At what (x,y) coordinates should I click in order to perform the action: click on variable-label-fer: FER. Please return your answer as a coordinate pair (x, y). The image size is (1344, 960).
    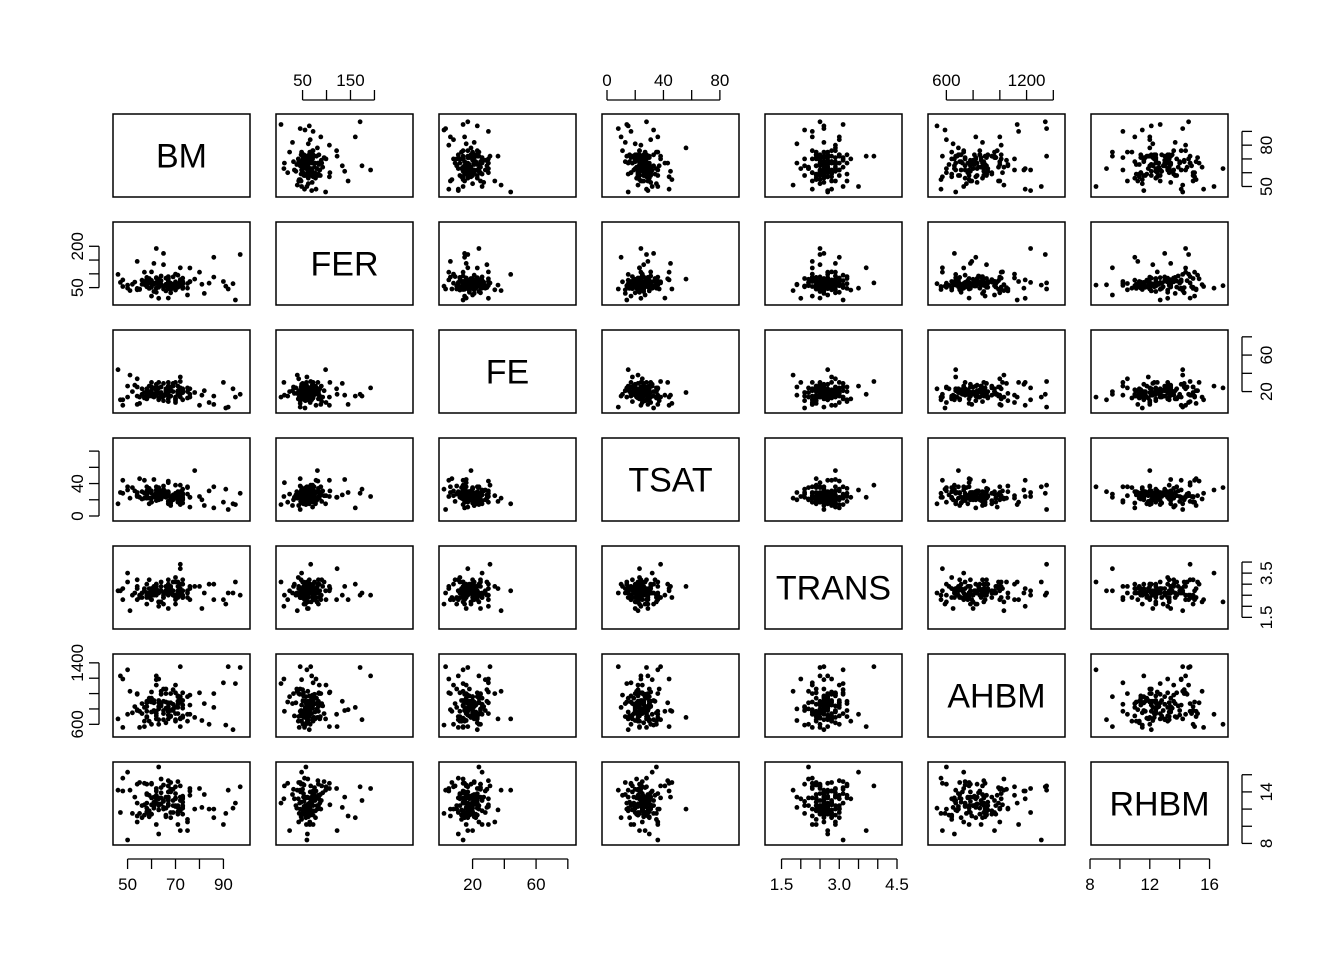
    Looking at the image, I should click on (345, 265).